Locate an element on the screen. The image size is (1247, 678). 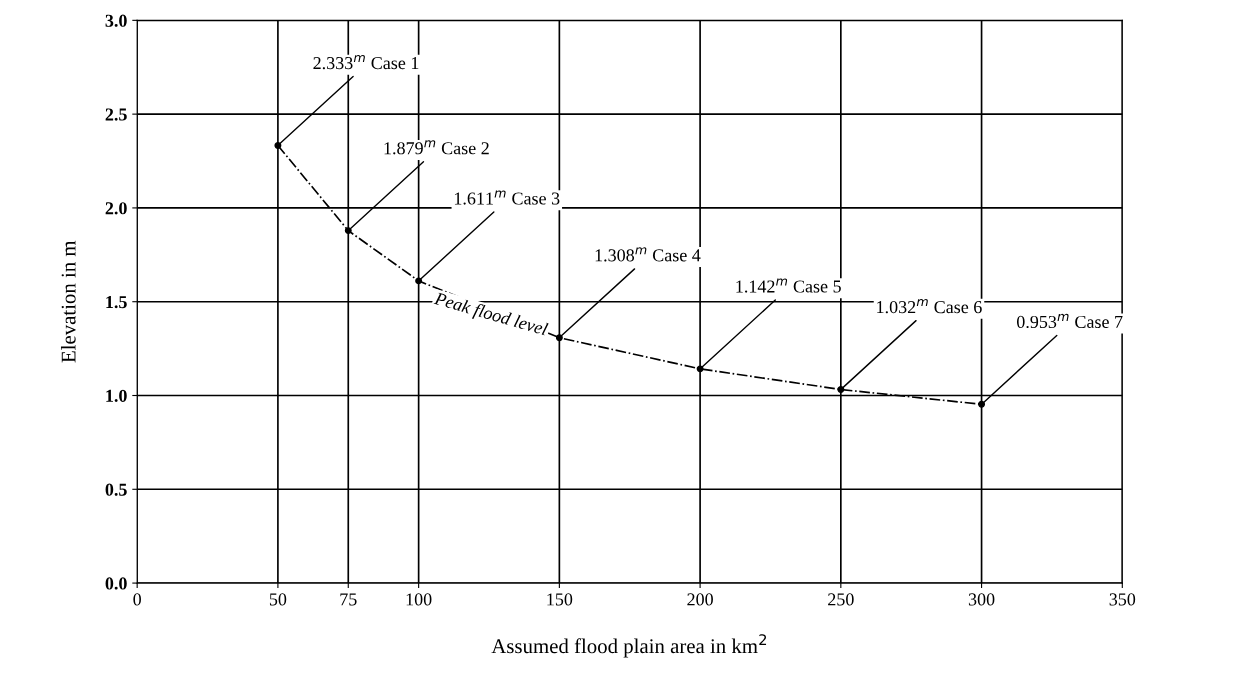
x-tick-label: 150 is located at coordinates (560, 599).